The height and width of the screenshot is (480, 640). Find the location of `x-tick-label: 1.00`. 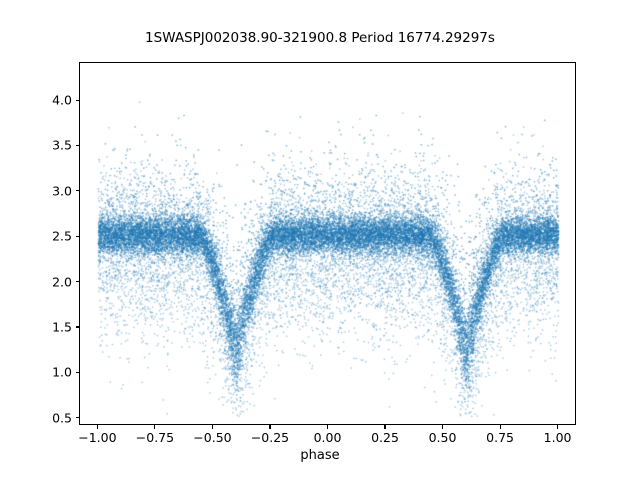

x-tick-label: 1.00 is located at coordinates (557, 437).